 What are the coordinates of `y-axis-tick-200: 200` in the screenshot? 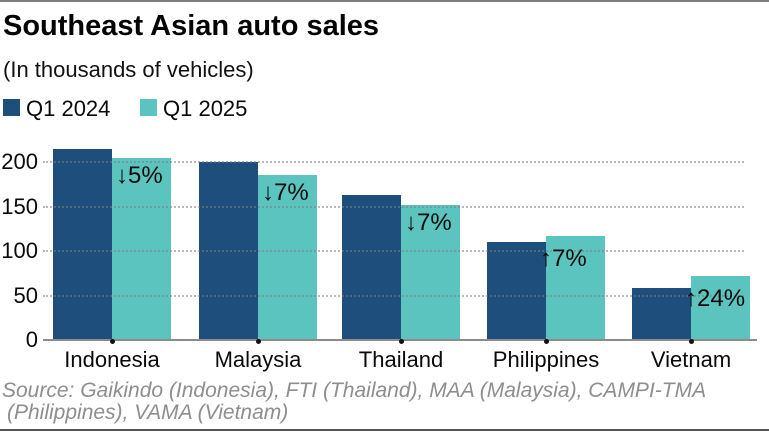 It's located at (19, 161).